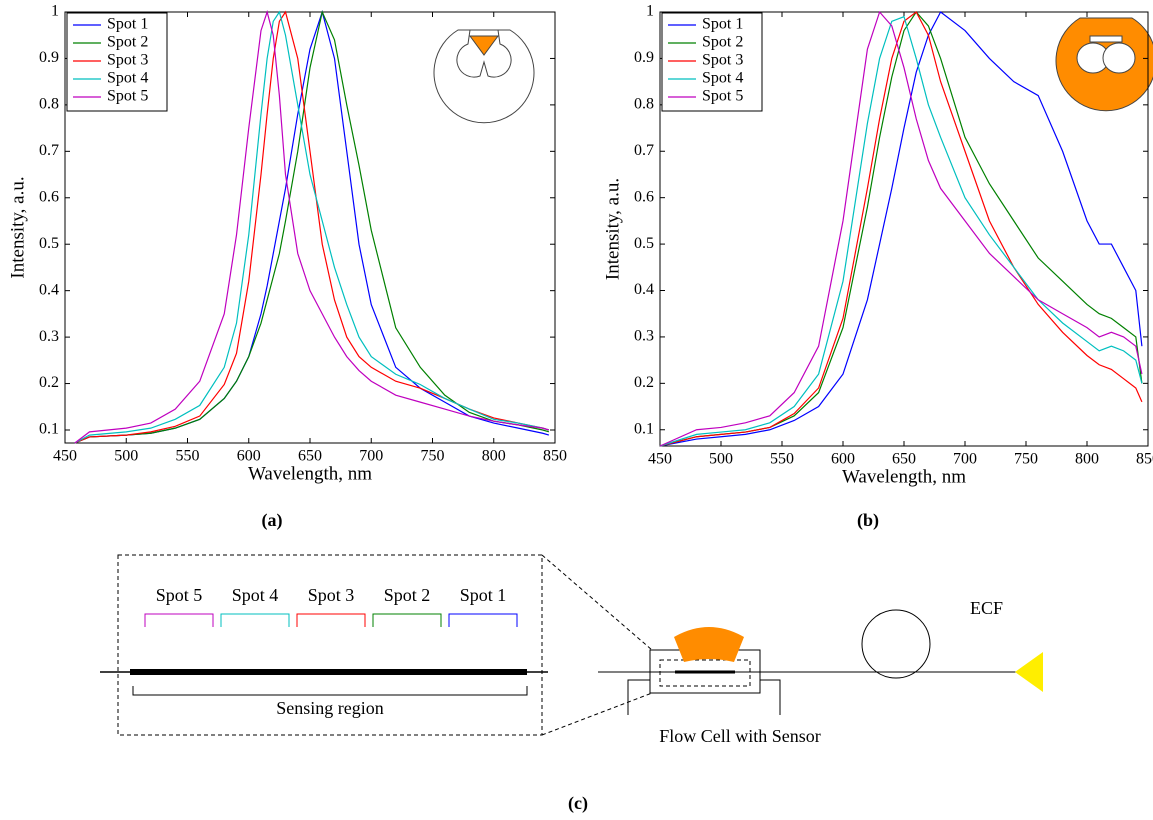  I want to click on panel-label: (b), so click(868, 520).